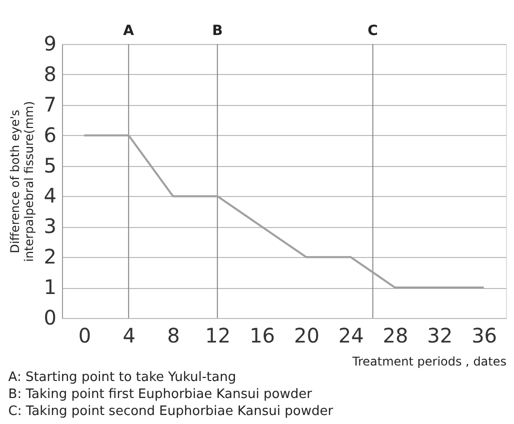 This screenshot has width=514, height=424. Describe the element at coordinates (428, 361) in the screenshot. I see `x-axis-title: Treatment periods , dates` at that location.